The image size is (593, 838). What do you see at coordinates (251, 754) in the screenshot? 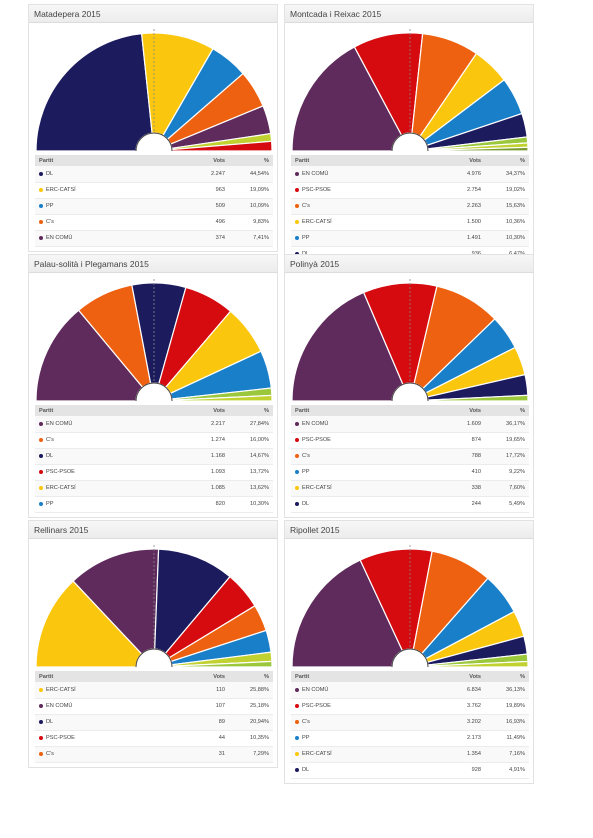
I see `pct-cell: 7,29%` at bounding box center [251, 754].